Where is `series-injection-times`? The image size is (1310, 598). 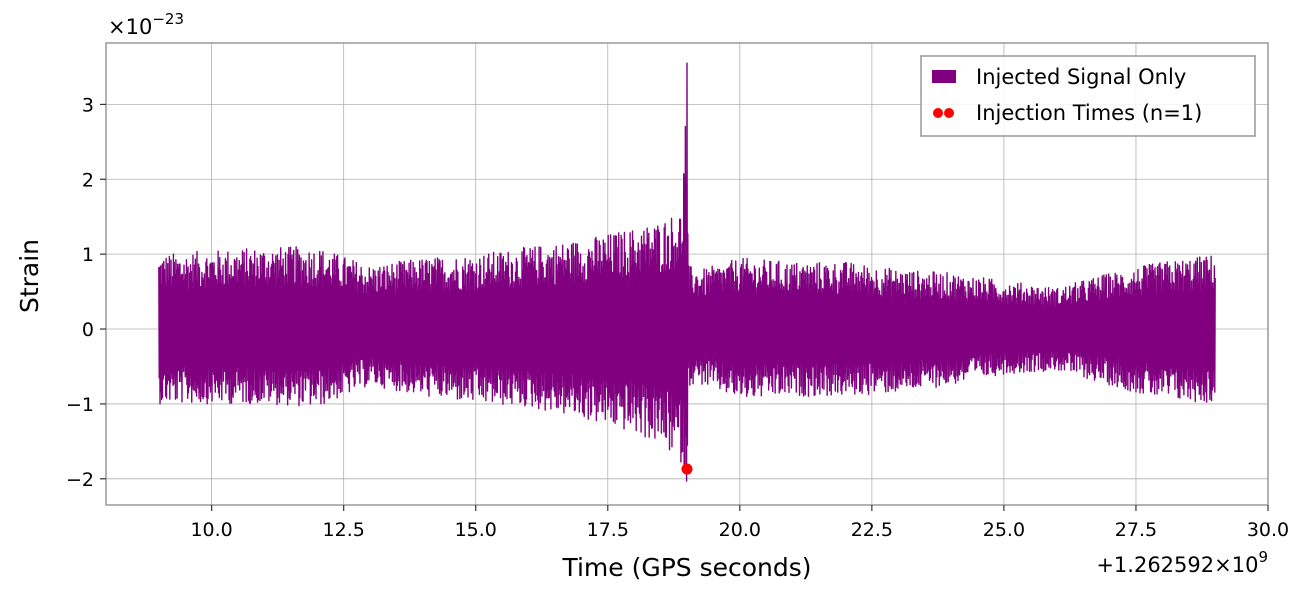 series-injection-times is located at coordinates (687, 469).